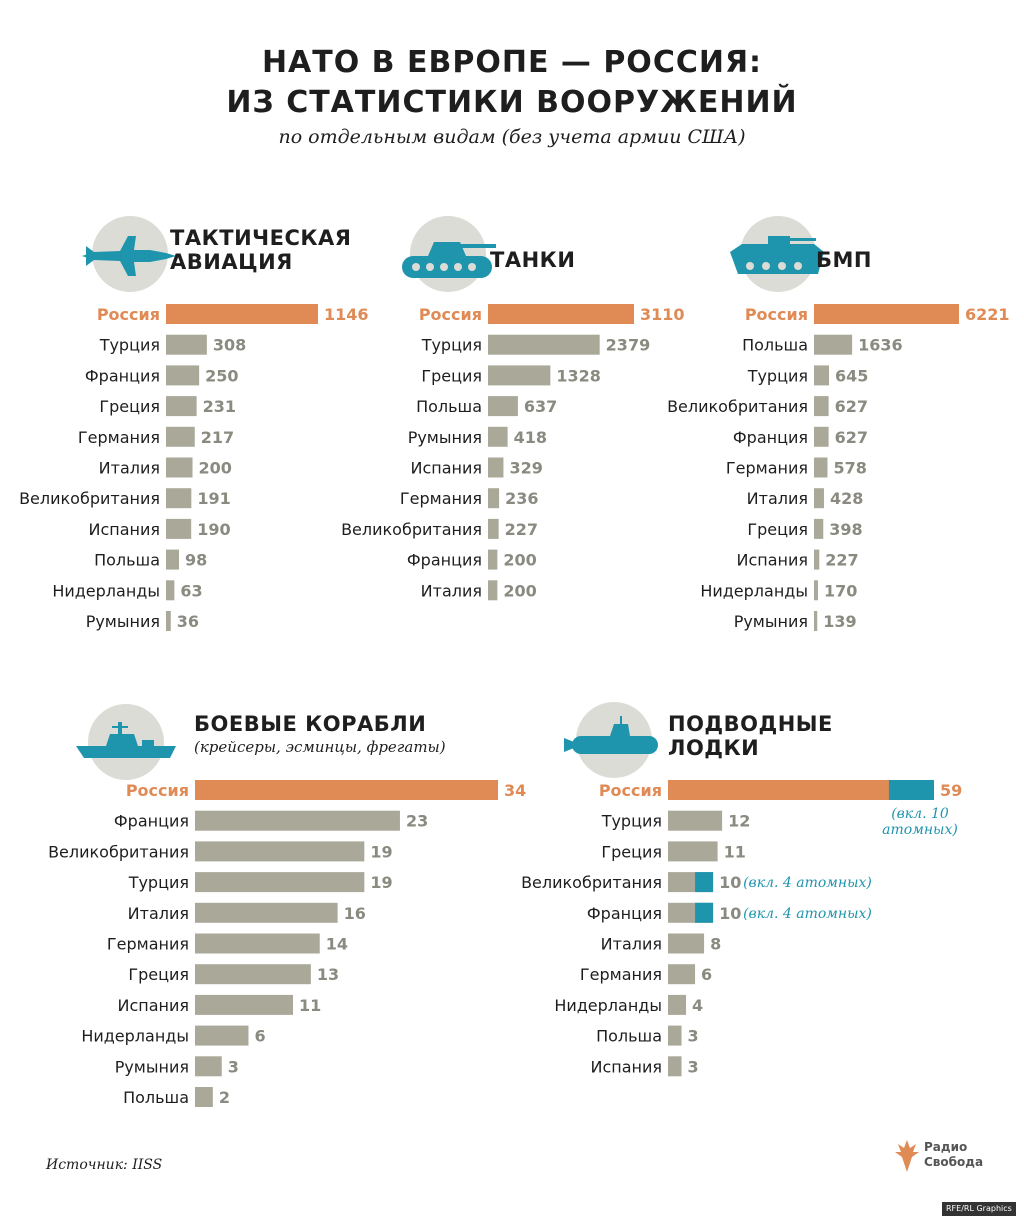 The width and height of the screenshot is (1024, 1216). I want to click on logo-line1: Радио, so click(946, 1147).